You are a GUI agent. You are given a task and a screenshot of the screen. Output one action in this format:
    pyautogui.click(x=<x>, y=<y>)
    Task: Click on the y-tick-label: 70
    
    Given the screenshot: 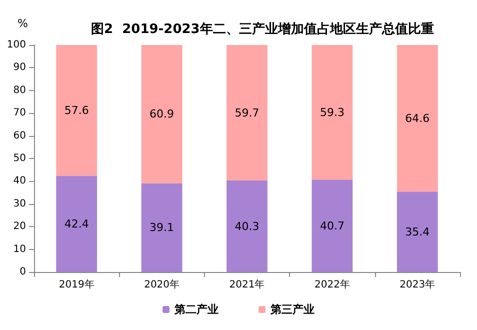 What is the action you would take?
    pyautogui.click(x=19, y=113)
    